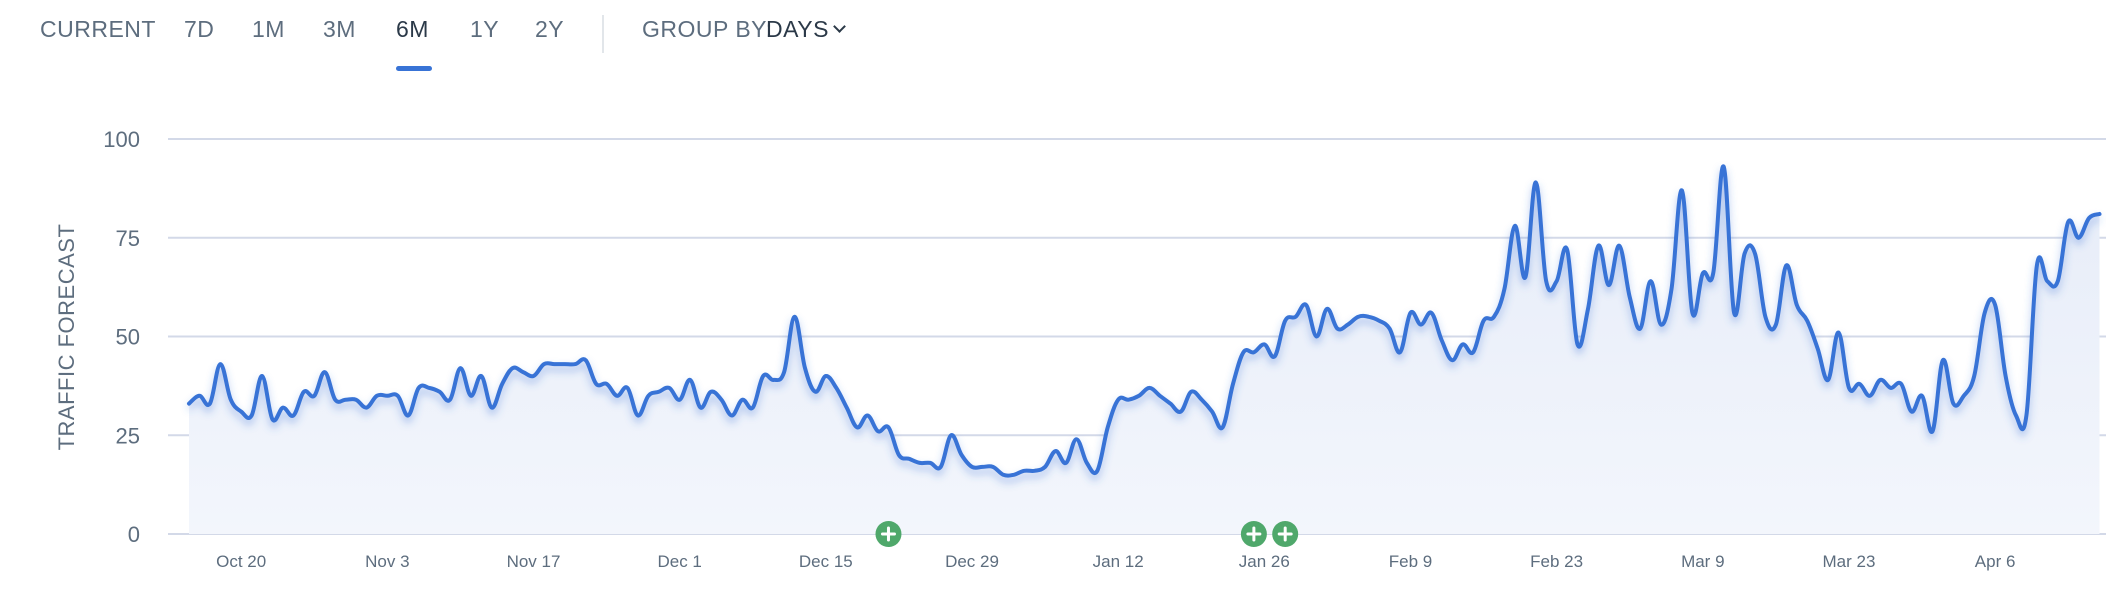  I want to click on annotation-markers, so click(1087, 534).